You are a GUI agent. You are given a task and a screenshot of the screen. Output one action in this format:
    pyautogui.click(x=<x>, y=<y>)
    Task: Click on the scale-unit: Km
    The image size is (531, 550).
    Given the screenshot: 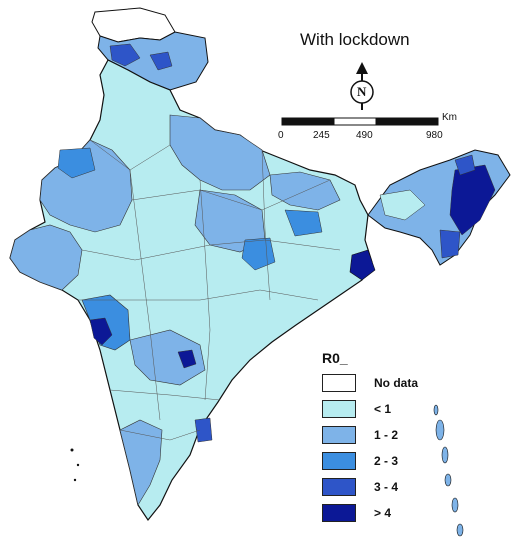 What is the action you would take?
    pyautogui.click(x=449, y=117)
    